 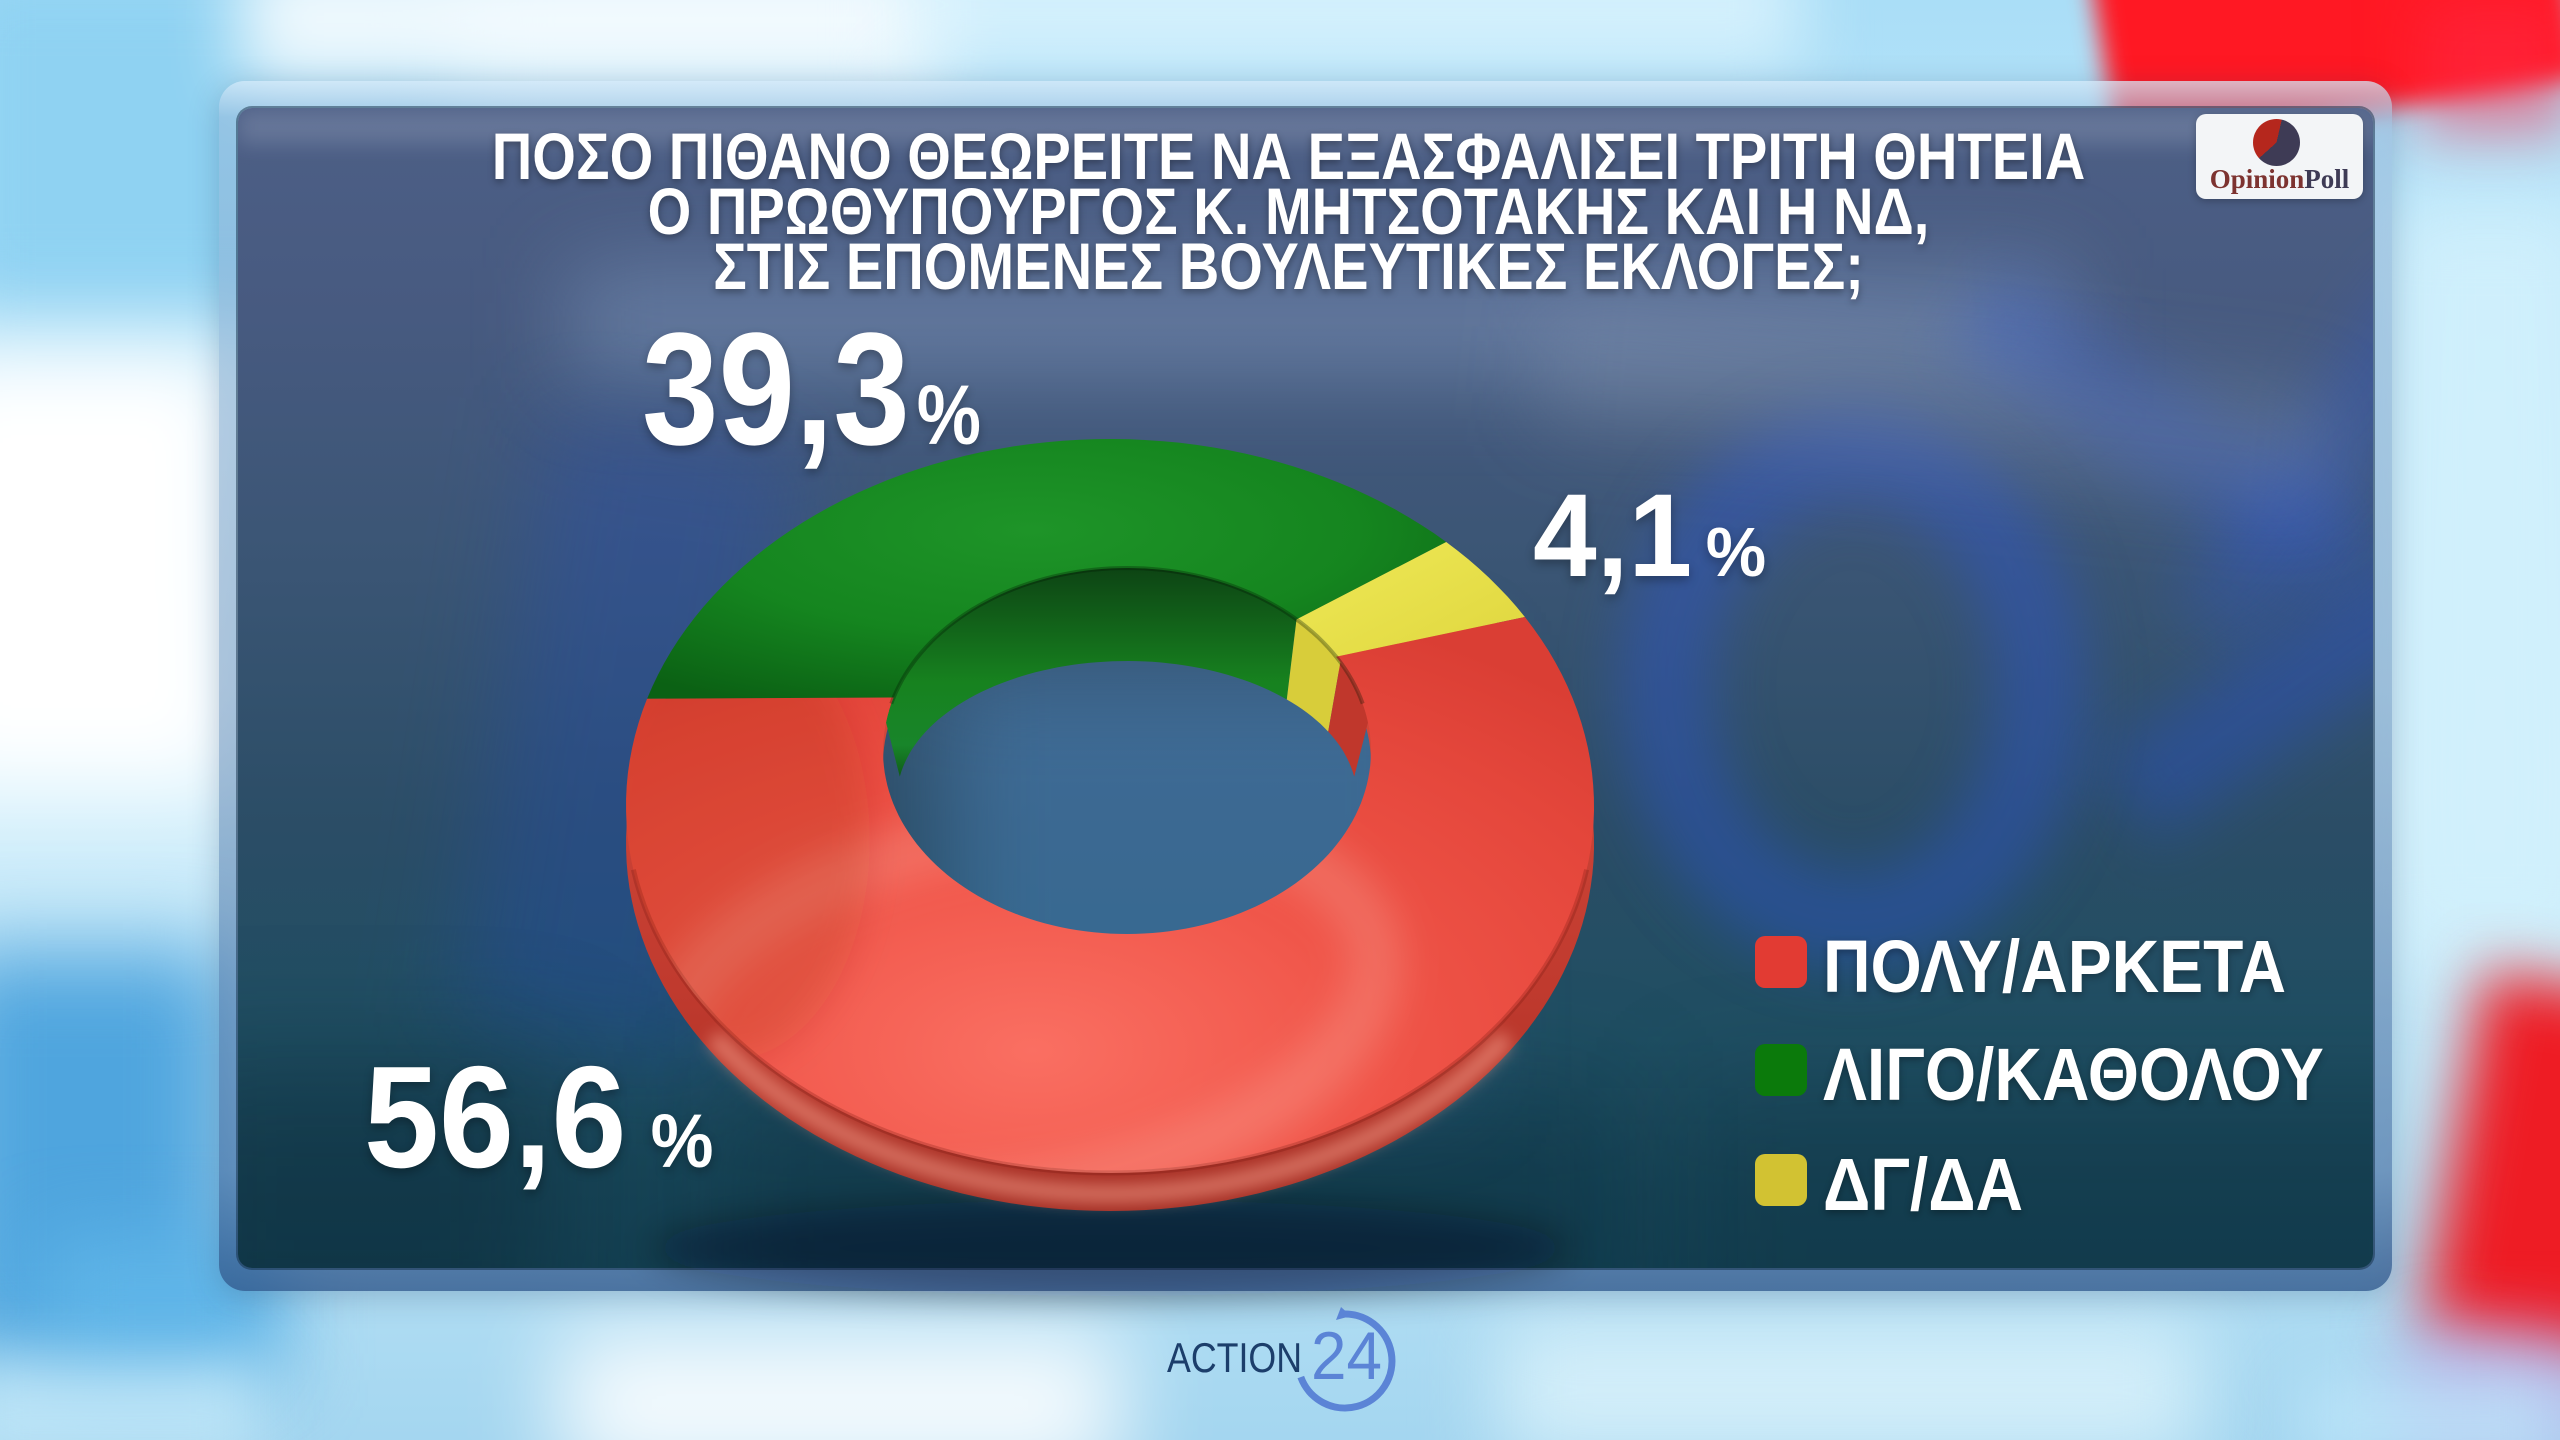 What do you see at coordinates (1346, 1356) in the screenshot?
I see `svg-text: 24` at bounding box center [1346, 1356].